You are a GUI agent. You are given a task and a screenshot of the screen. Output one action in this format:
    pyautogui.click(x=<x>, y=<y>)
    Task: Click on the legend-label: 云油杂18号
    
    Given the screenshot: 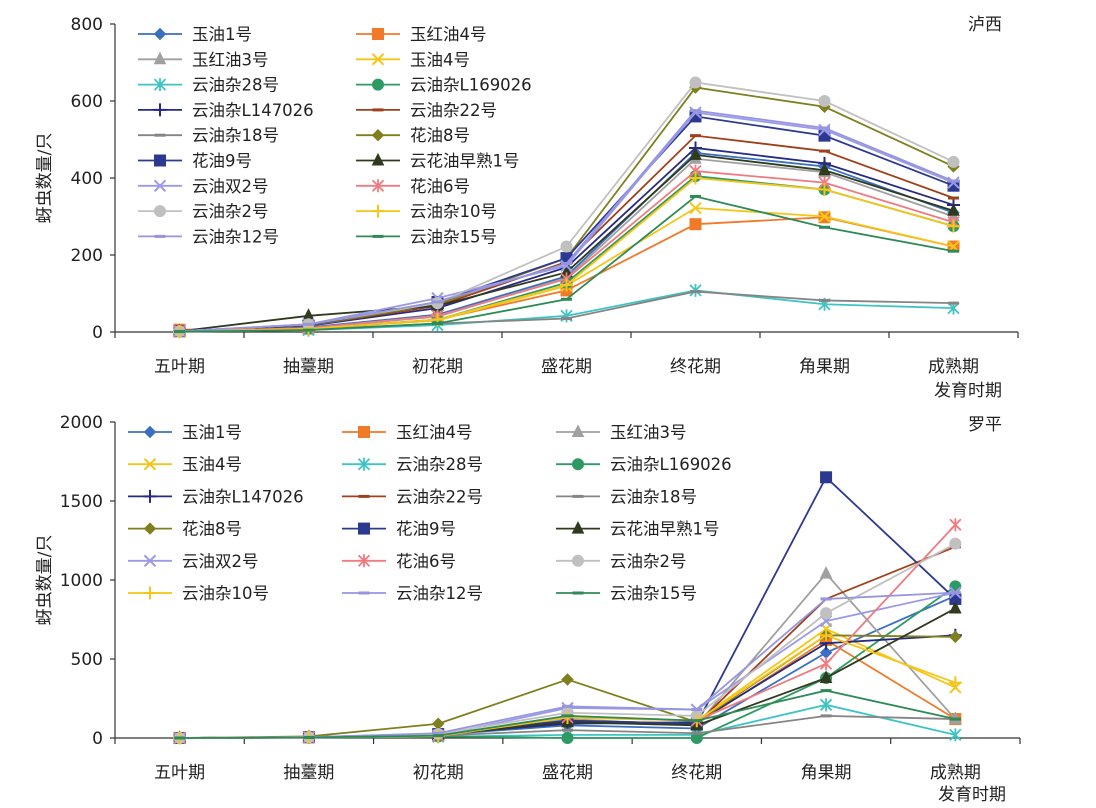 What is the action you would take?
    pyautogui.click(x=653, y=496)
    